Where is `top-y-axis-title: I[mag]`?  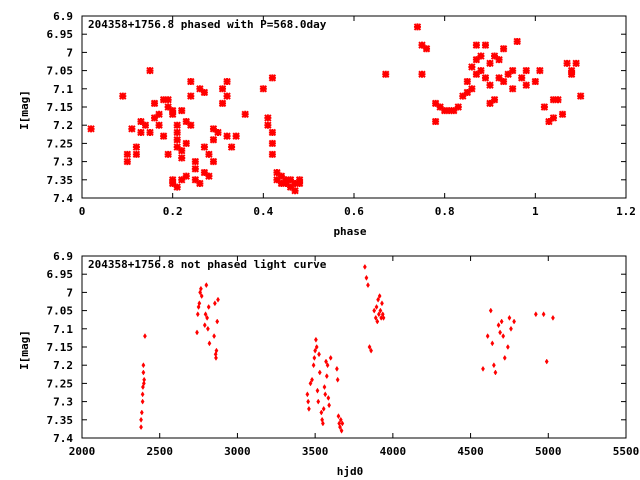
top-y-axis-title: I[mag] is located at coordinates (24, 110).